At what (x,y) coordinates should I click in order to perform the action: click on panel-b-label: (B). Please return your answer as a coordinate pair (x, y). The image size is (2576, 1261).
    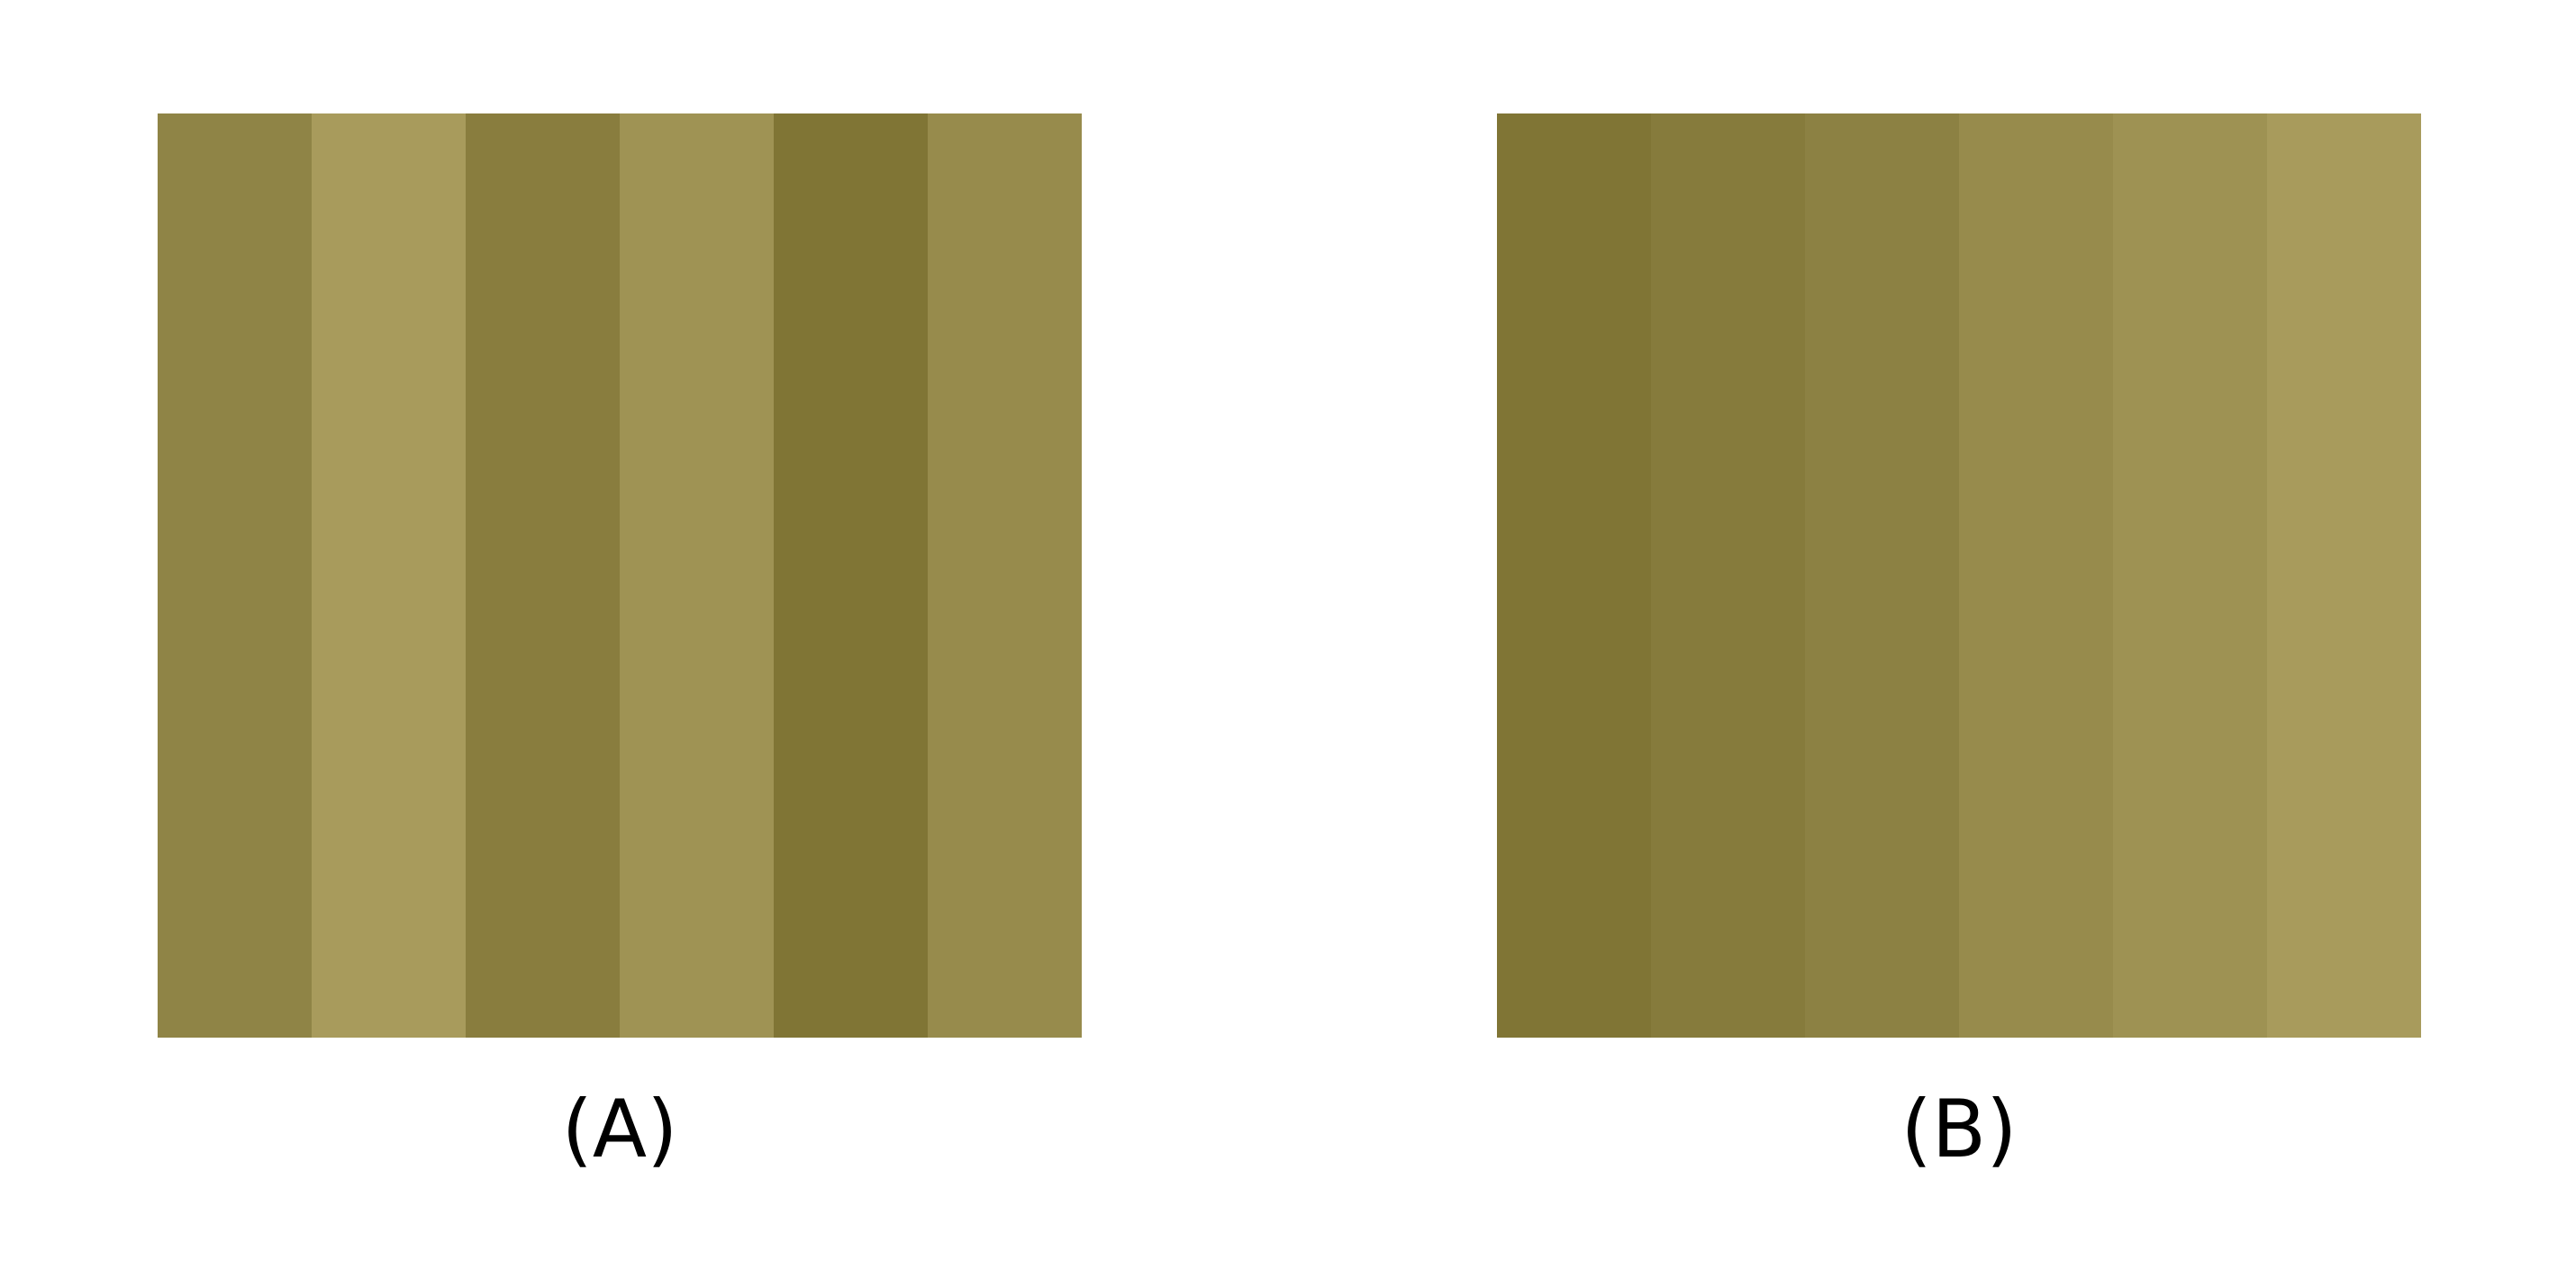
    Looking at the image, I should click on (1959, 1129).